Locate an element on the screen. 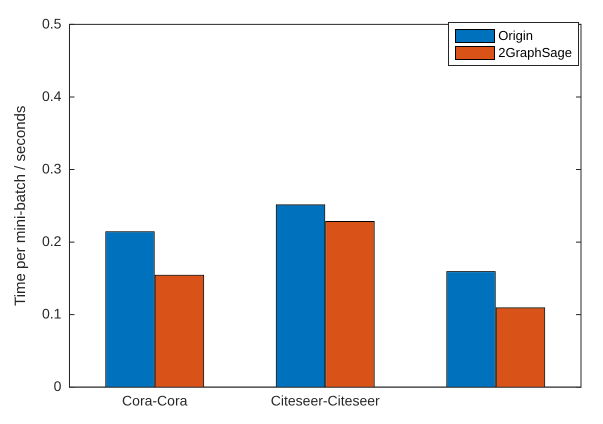 This screenshot has height=424, width=603. y-tick-label: 0.2 is located at coordinates (52, 240).